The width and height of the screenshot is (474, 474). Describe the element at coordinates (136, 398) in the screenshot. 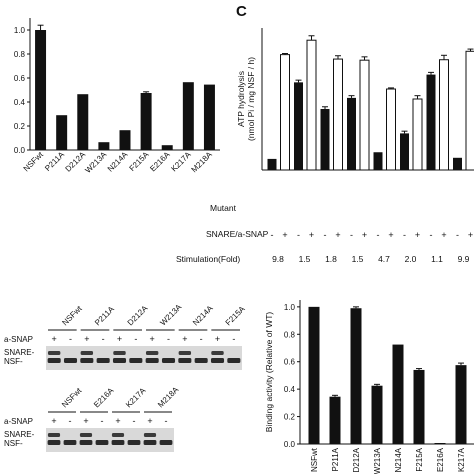

I see `gel-2-lane-header: K217A` at that location.